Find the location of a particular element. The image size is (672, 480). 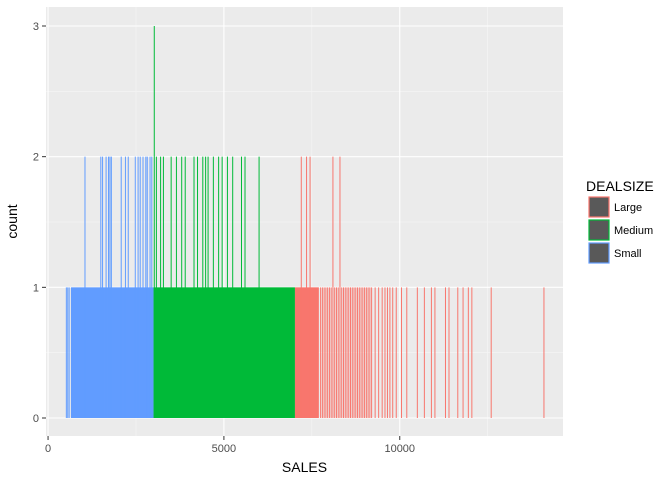

x-tick-label: 0 is located at coordinates (48, 449).